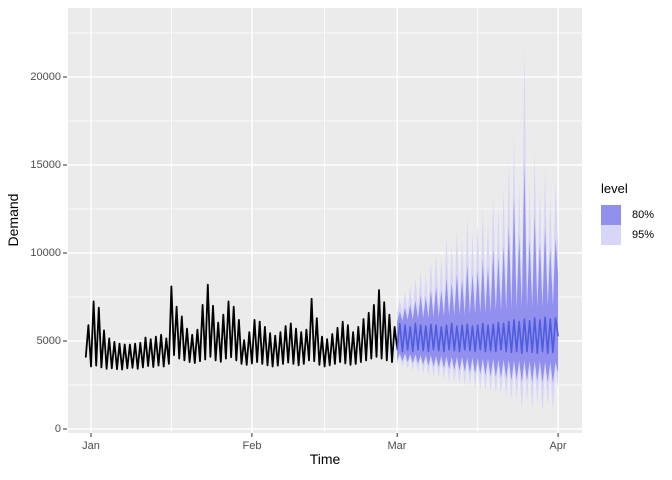  What do you see at coordinates (57, 429) in the screenshot?
I see `y-tick-label-0: 0` at bounding box center [57, 429].